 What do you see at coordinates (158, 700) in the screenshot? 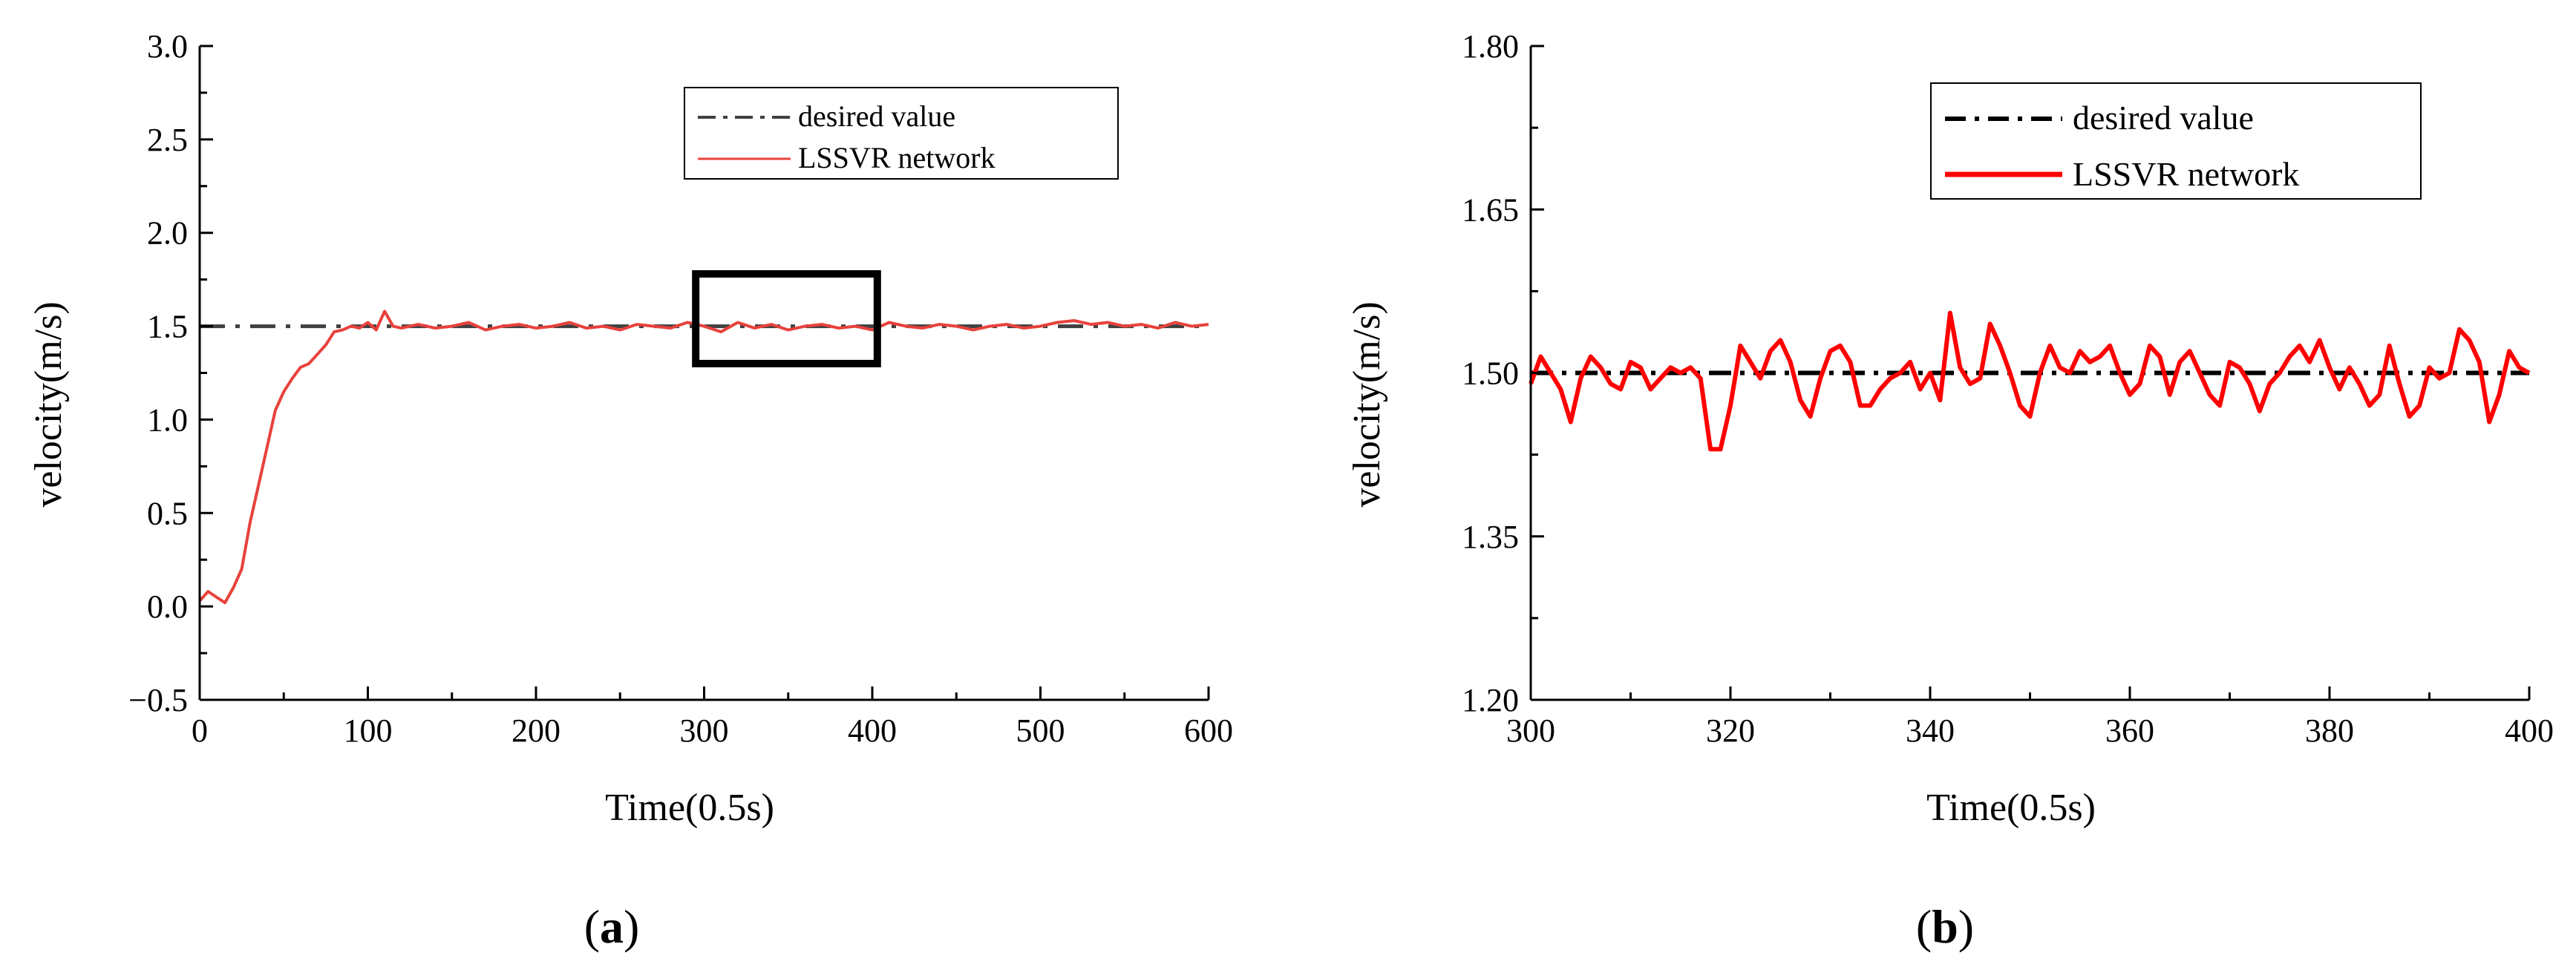
I see `panel-a-y-tick-label: −0.5` at bounding box center [158, 700].